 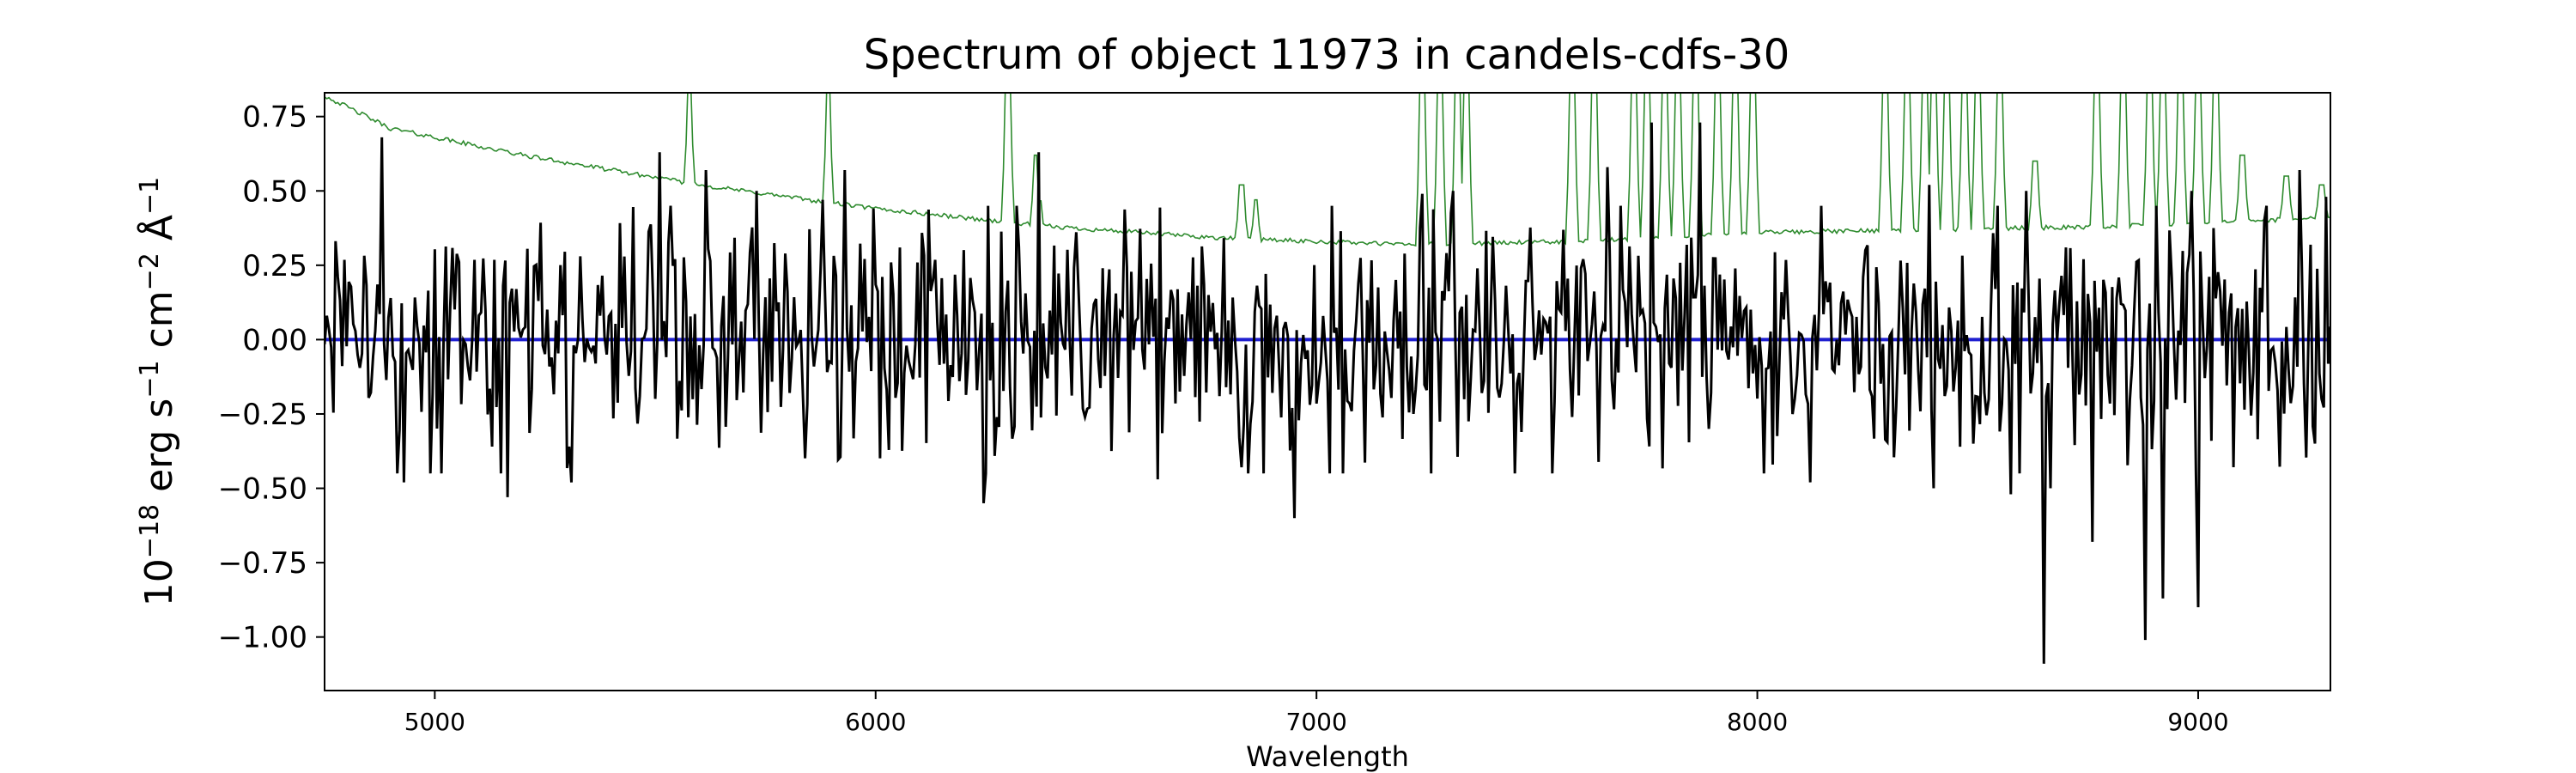 What do you see at coordinates (150, 379) in the screenshot?
I see `y-label-unit-exp1: −1` at bounding box center [150, 379].